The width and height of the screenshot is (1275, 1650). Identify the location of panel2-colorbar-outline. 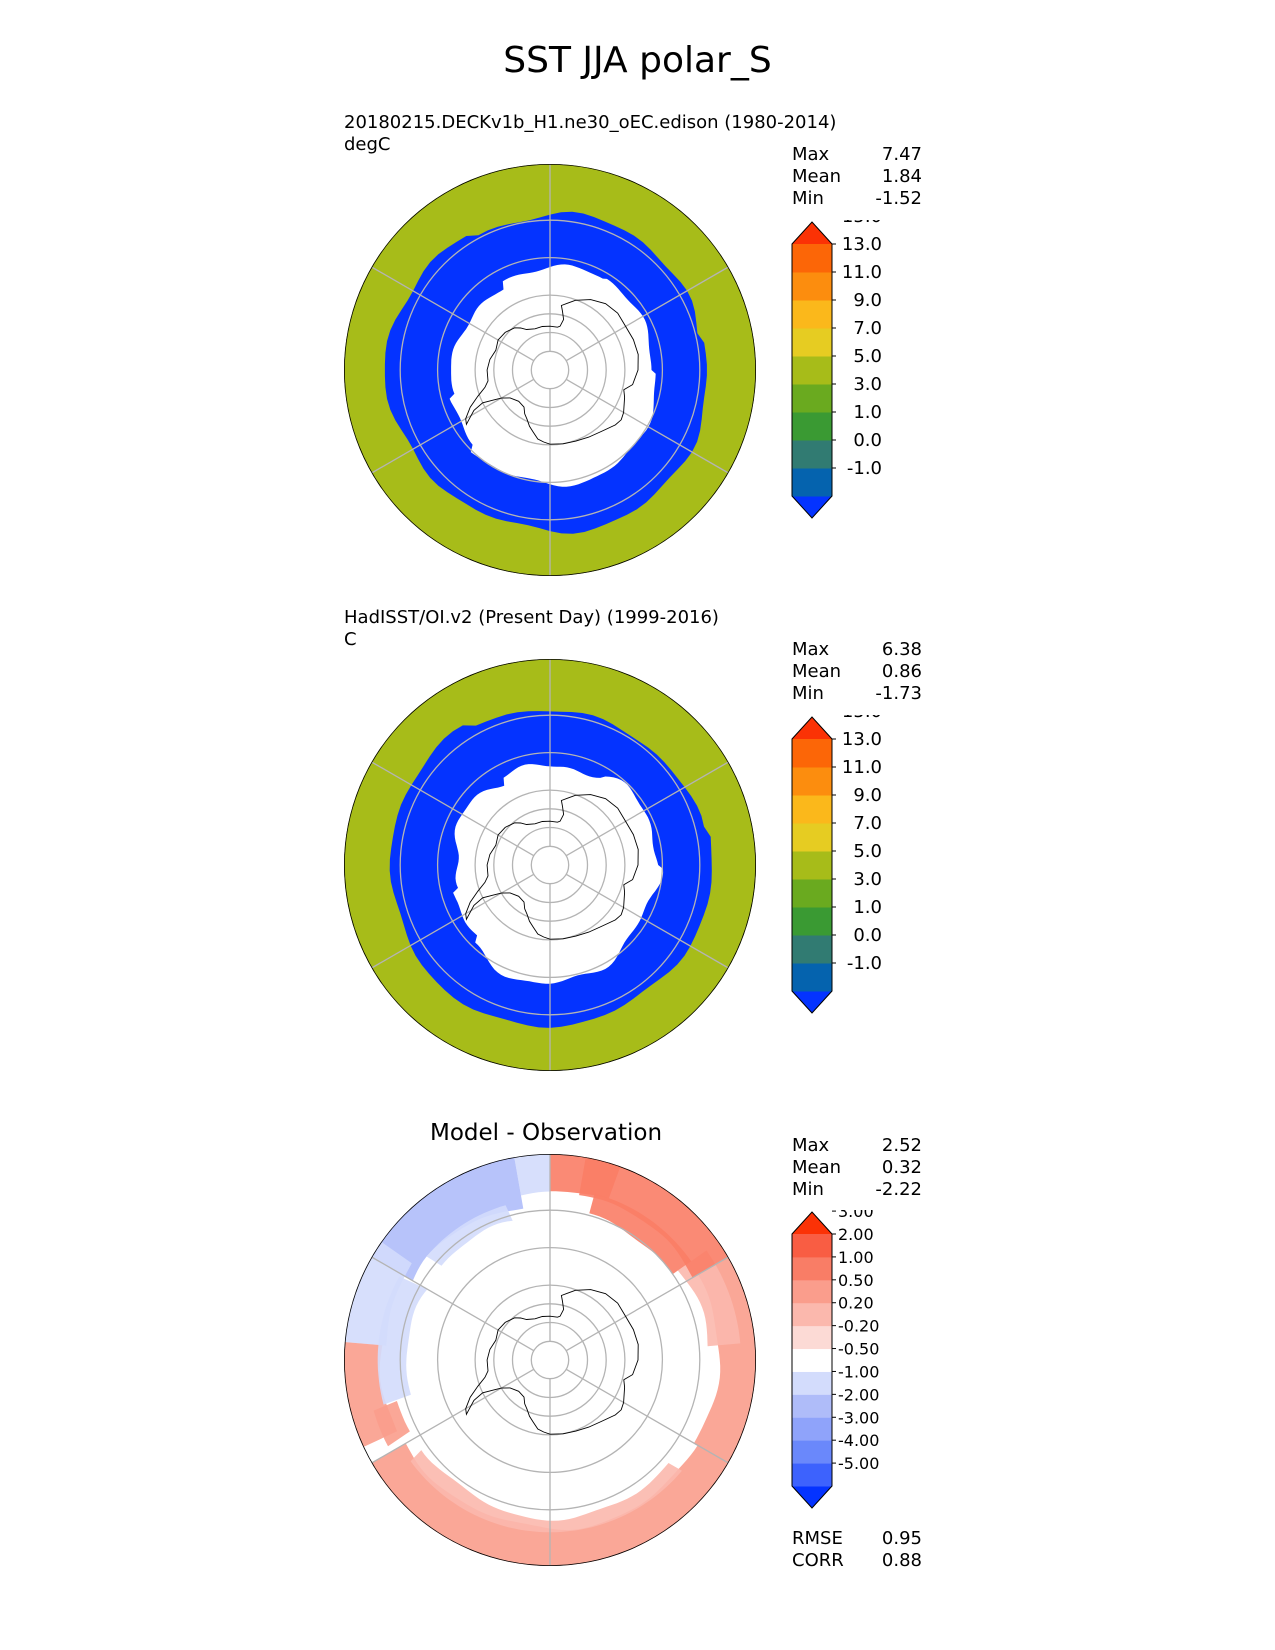
(812, 865).